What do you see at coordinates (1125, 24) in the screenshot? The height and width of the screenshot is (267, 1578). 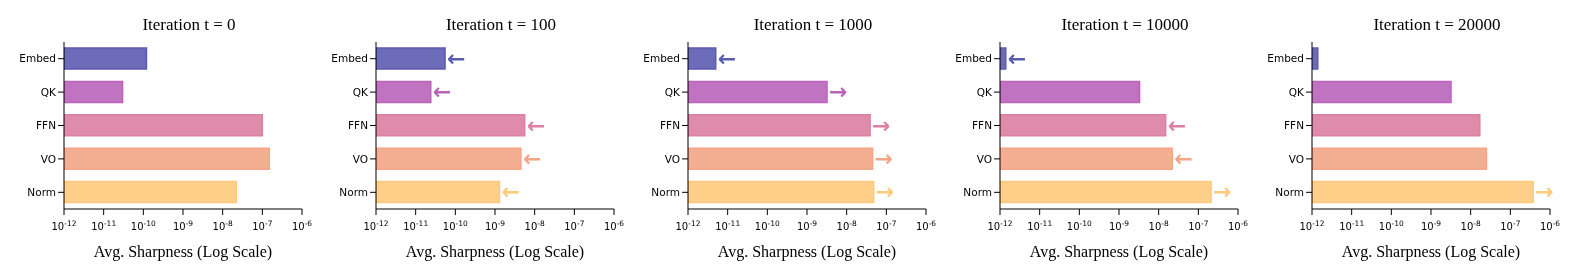 I see `chart-title: Iteration t = 10000` at bounding box center [1125, 24].